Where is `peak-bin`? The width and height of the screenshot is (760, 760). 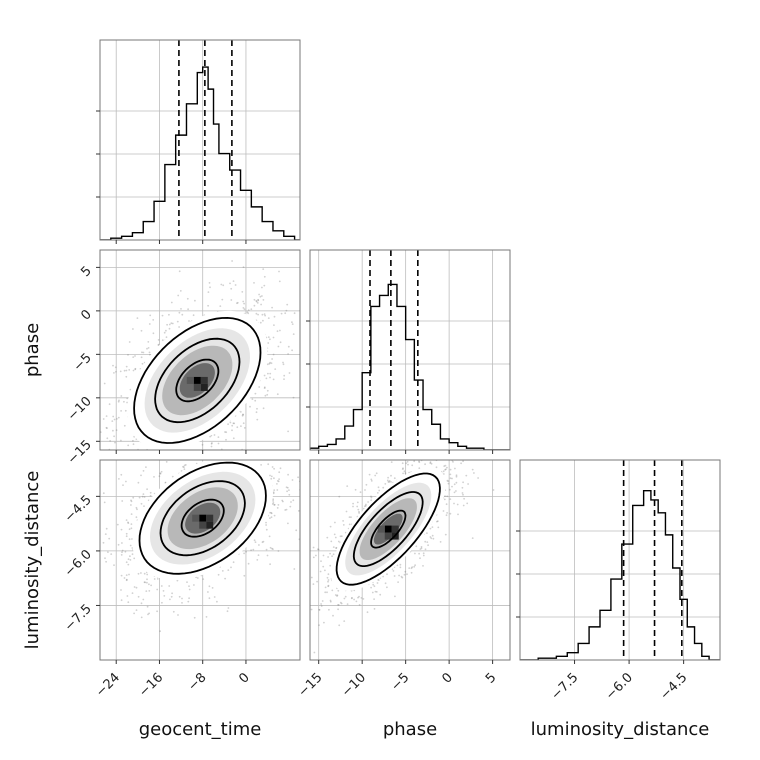 peak-bin is located at coordinates (395, 529).